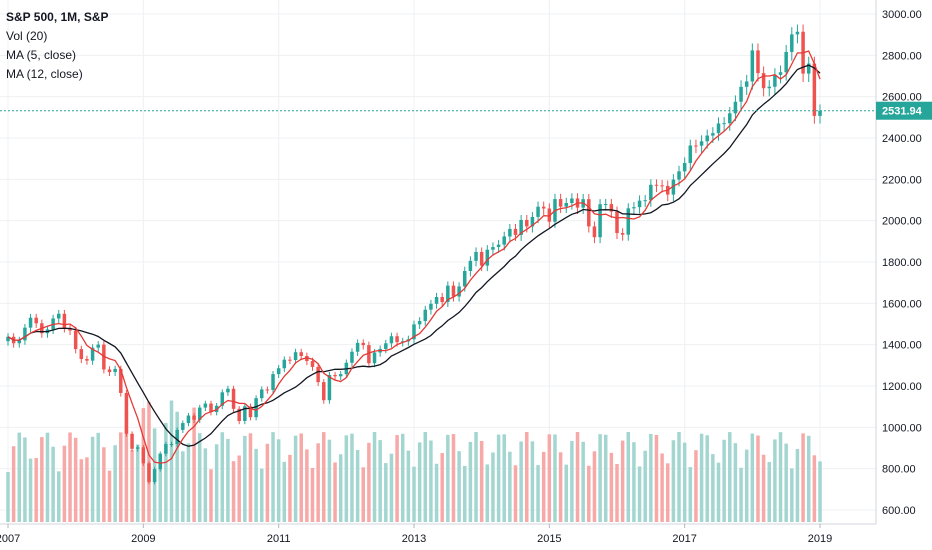 This screenshot has width=932, height=550. Describe the element at coordinates (902, 98) in the screenshot. I see `price-tick-label: 2600.00` at that location.